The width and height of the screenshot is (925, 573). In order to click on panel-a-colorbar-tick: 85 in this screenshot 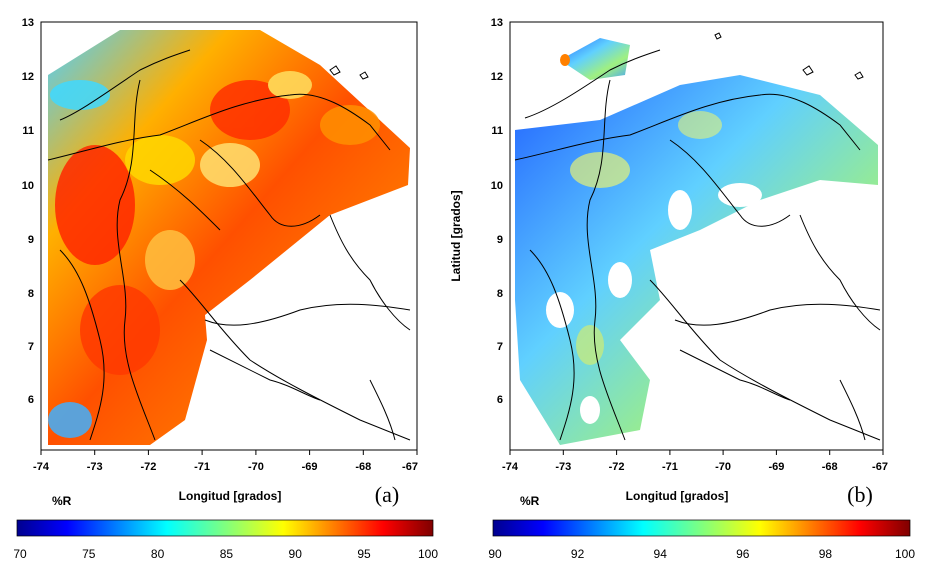, I will do `click(227, 554)`.